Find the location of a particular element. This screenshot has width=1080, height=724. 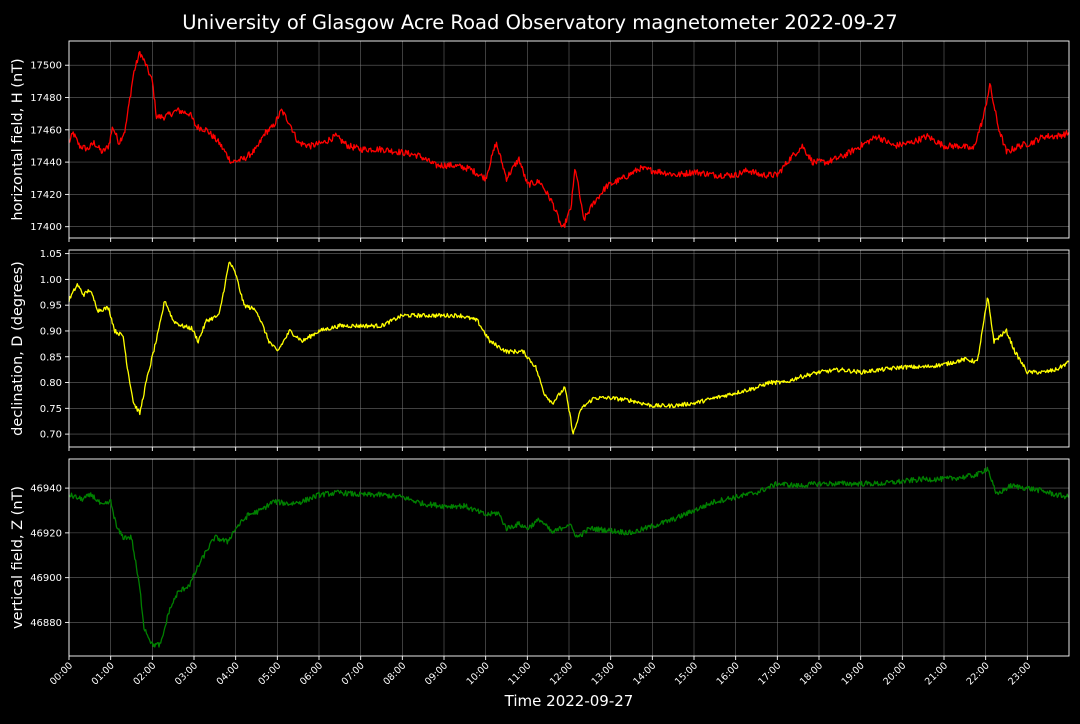

y-tick-label: 17420 is located at coordinates (46, 195).